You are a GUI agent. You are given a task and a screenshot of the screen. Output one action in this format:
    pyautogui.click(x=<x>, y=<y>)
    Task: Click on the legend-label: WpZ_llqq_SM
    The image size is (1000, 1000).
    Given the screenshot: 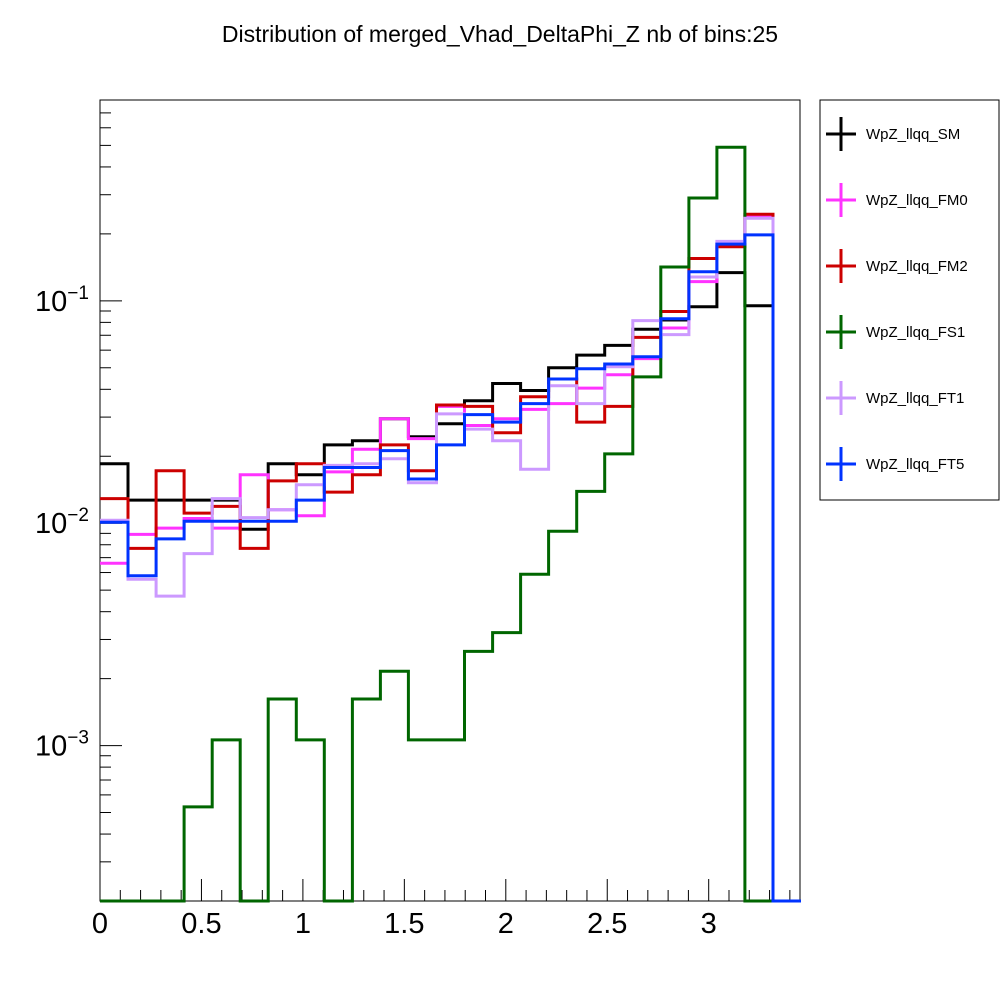 What is the action you would take?
    pyautogui.click(x=913, y=134)
    